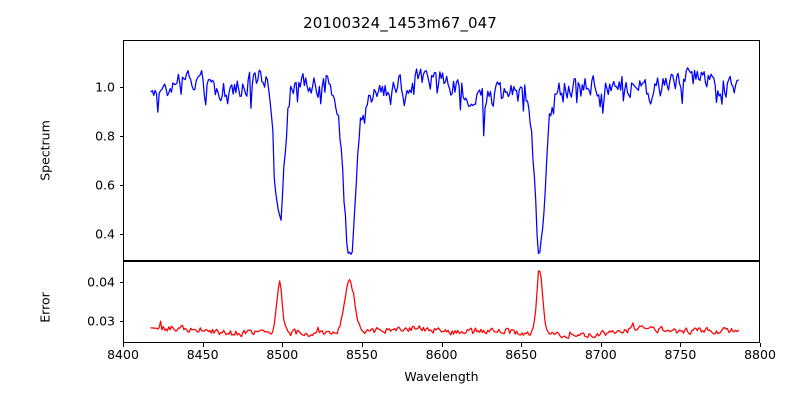 The image size is (800, 400). What do you see at coordinates (105, 136) in the screenshot?
I see `ytick-label-spectrum: 0.8` at bounding box center [105, 136].